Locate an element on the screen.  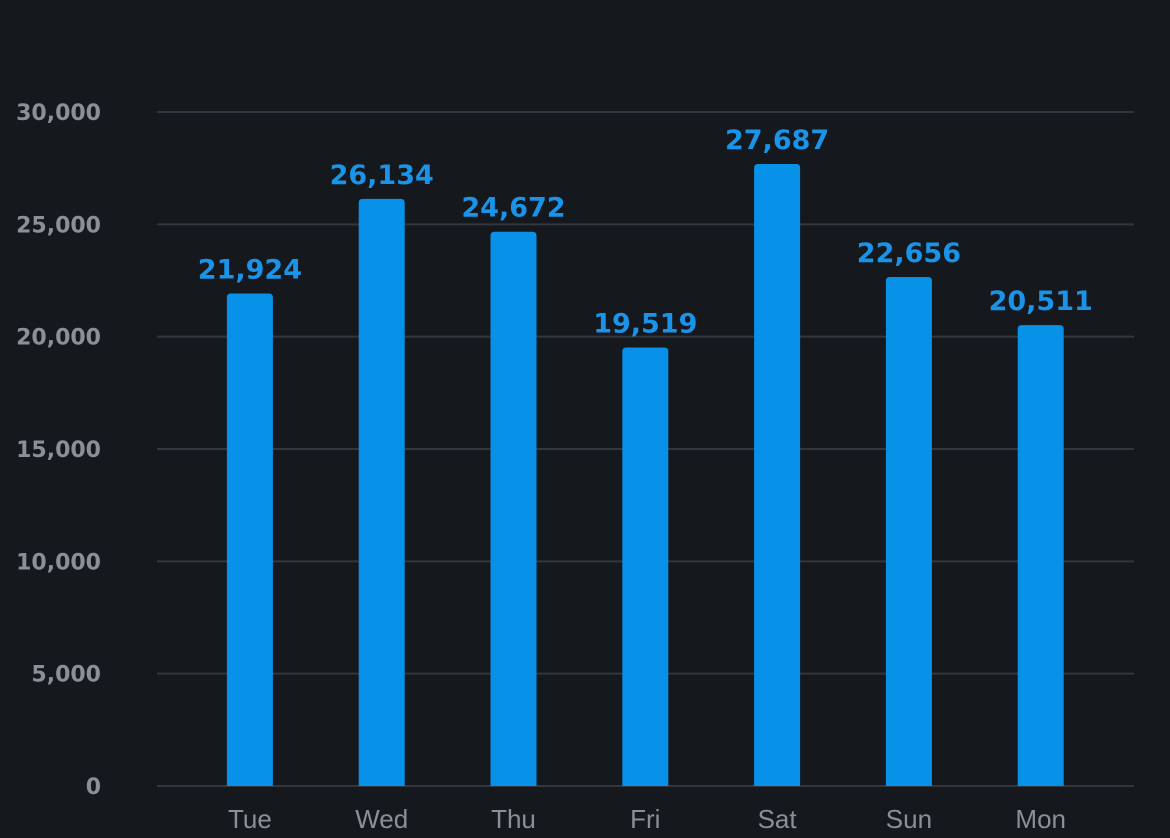
y-tick-label-2: 10,000 is located at coordinates (58, 562).